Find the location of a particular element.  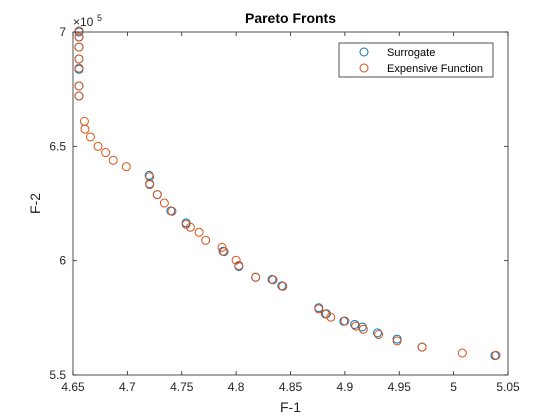

chart-title: Pareto Fronts is located at coordinates (290, 18).